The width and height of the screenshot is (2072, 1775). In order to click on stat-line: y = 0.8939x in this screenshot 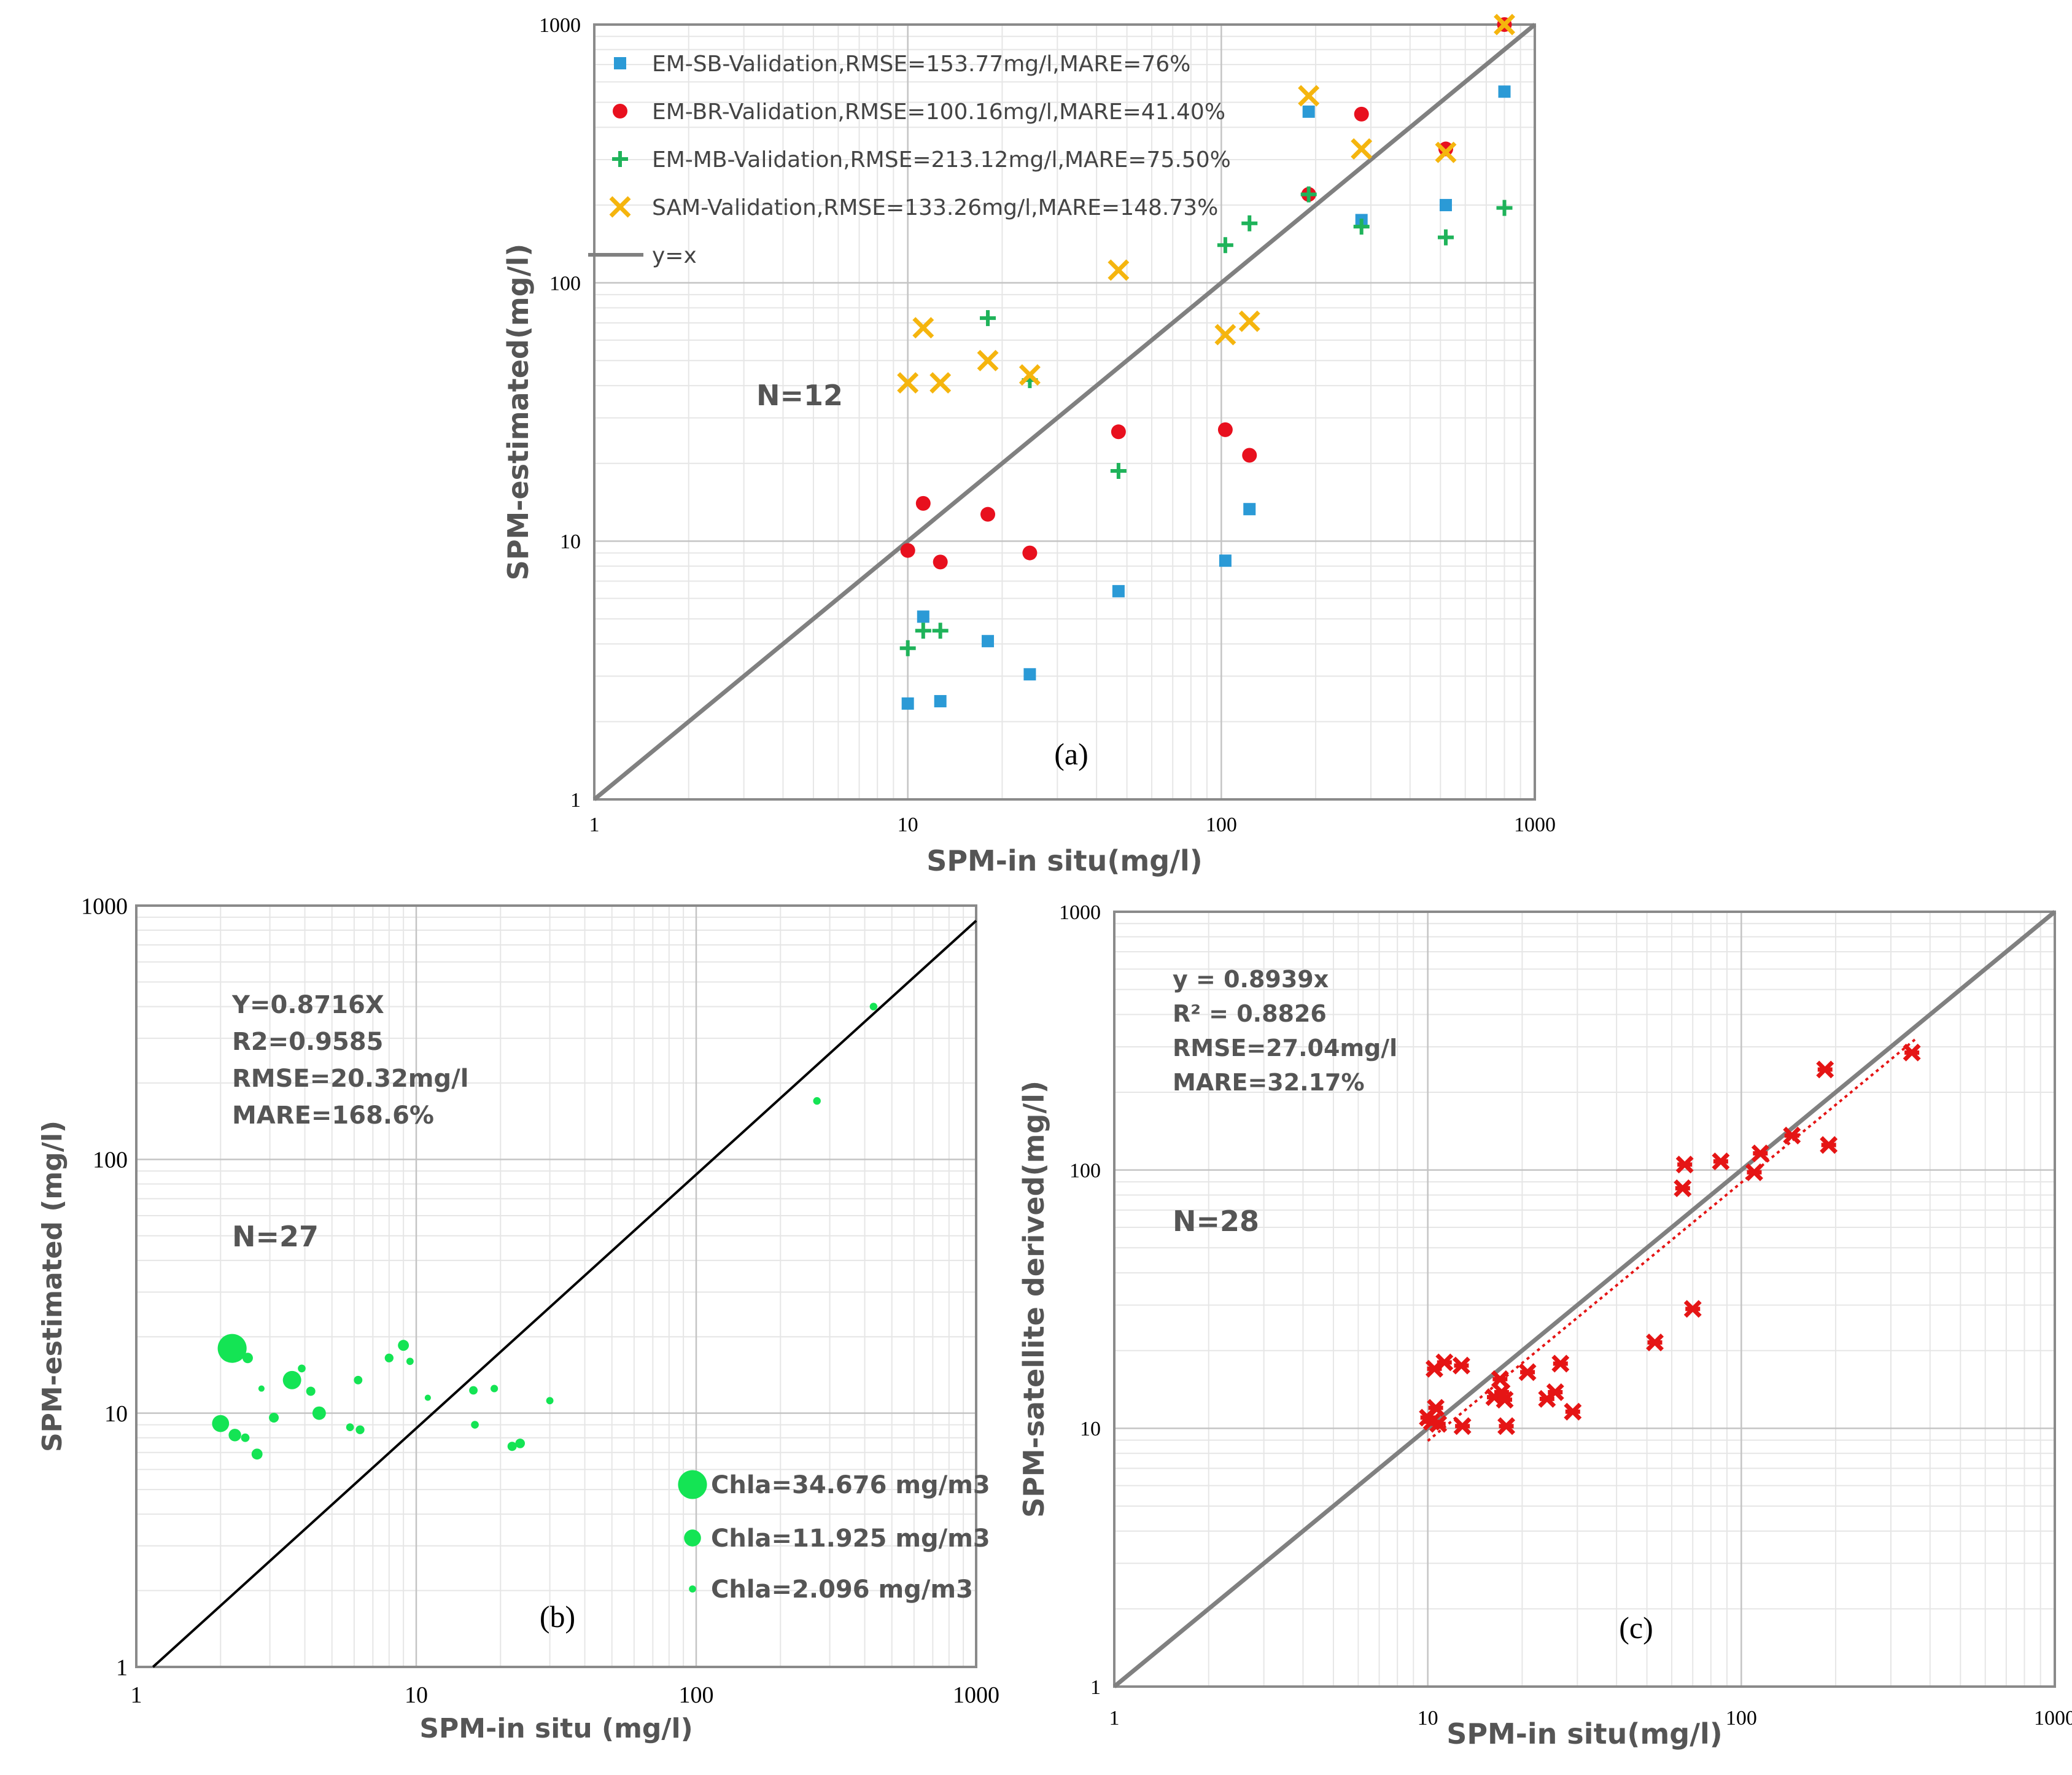, I will do `click(1251, 979)`.